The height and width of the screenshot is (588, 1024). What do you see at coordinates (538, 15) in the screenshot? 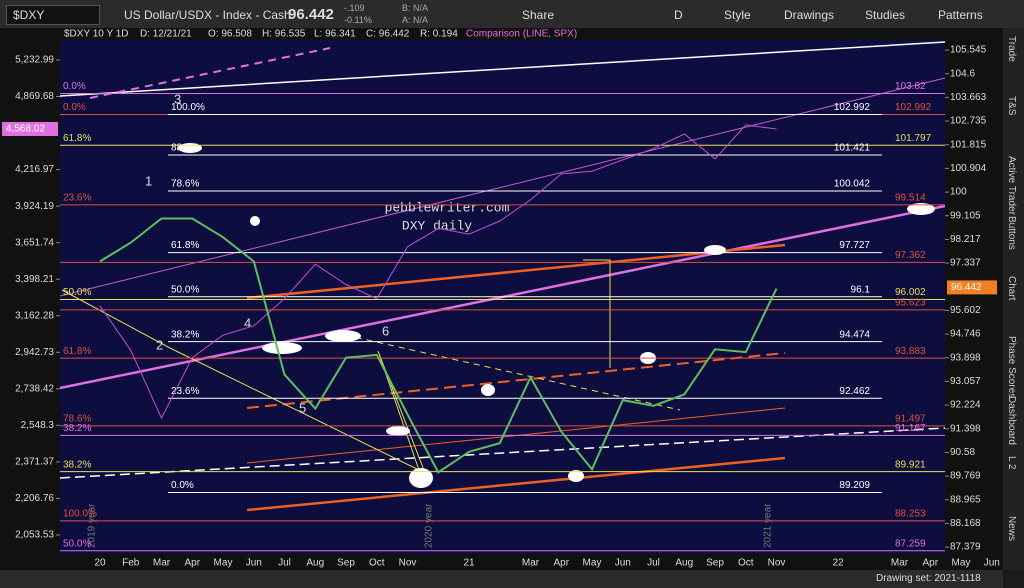
I see `share-button: Share` at bounding box center [538, 15].